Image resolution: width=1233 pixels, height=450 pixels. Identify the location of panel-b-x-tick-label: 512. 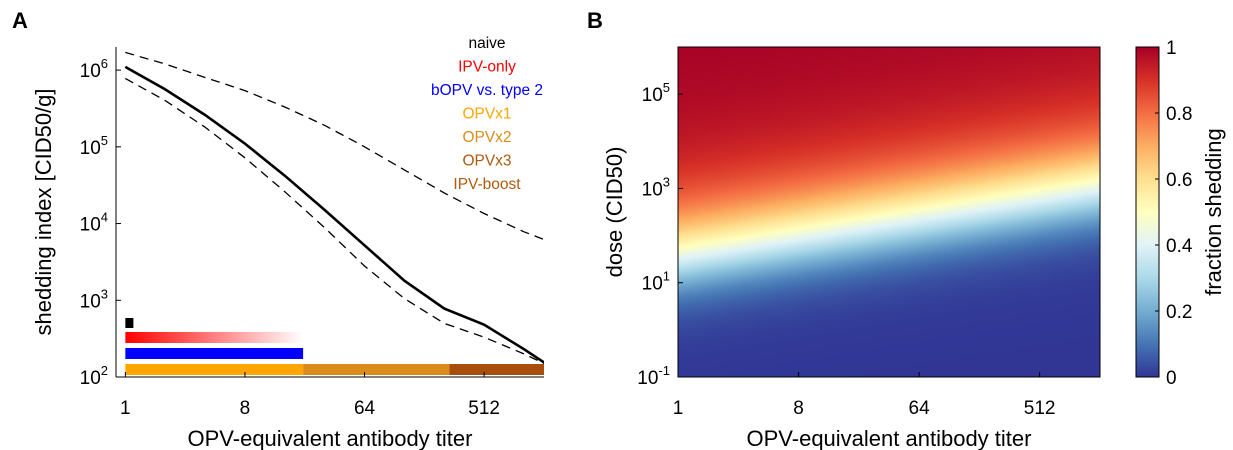
(1040, 408).